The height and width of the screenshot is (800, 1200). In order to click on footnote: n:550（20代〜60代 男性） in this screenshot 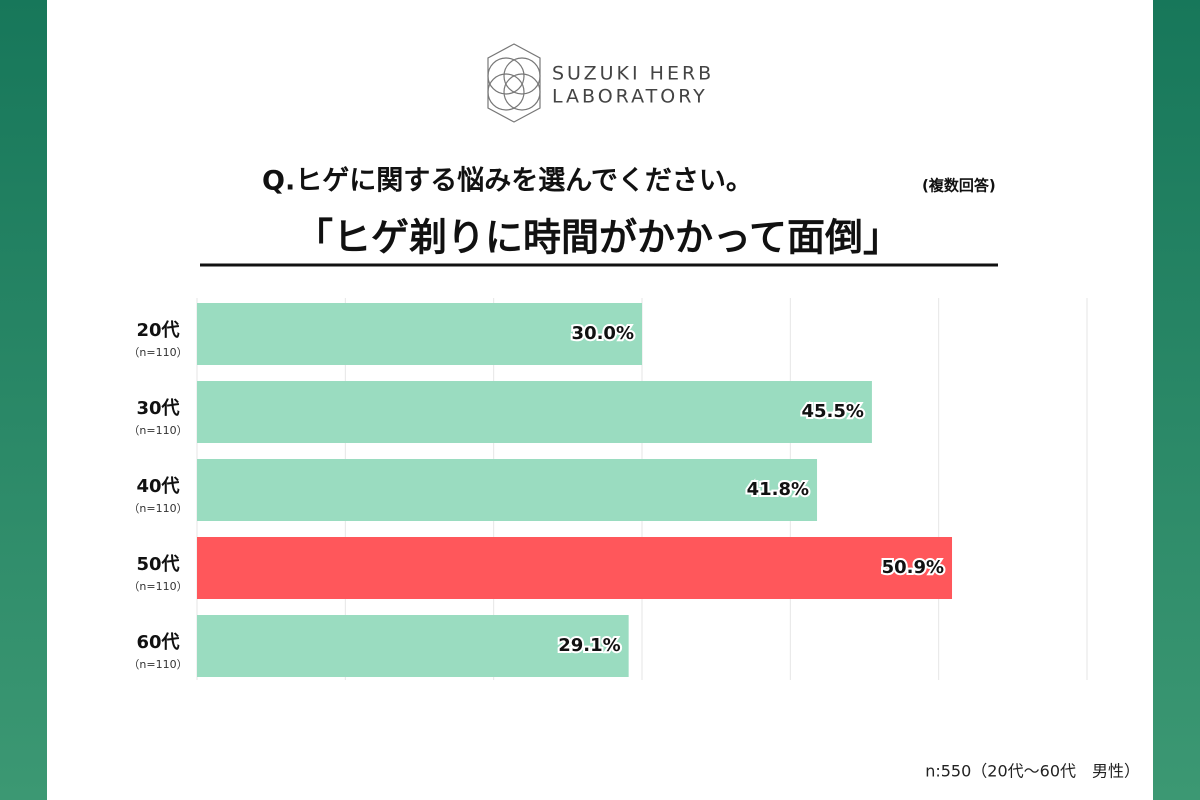, I will do `click(1032, 771)`.